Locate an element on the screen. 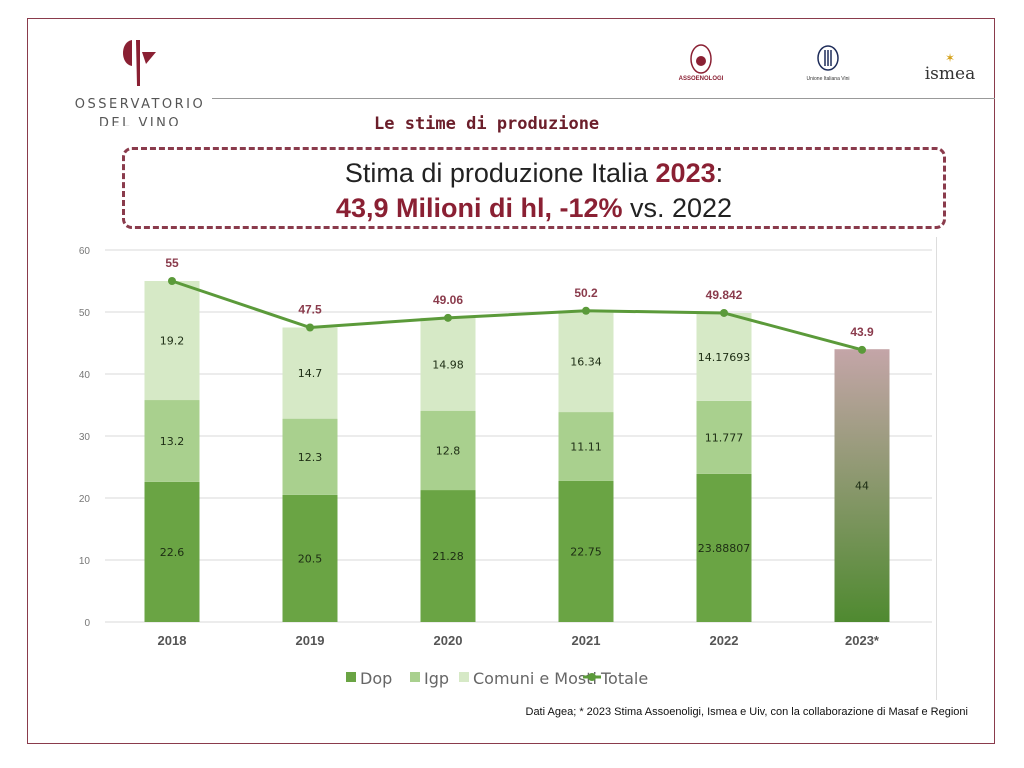 Image resolution: width=1024 pixels, height=768 pixels. bar-data-label: 20.5 is located at coordinates (310, 558).